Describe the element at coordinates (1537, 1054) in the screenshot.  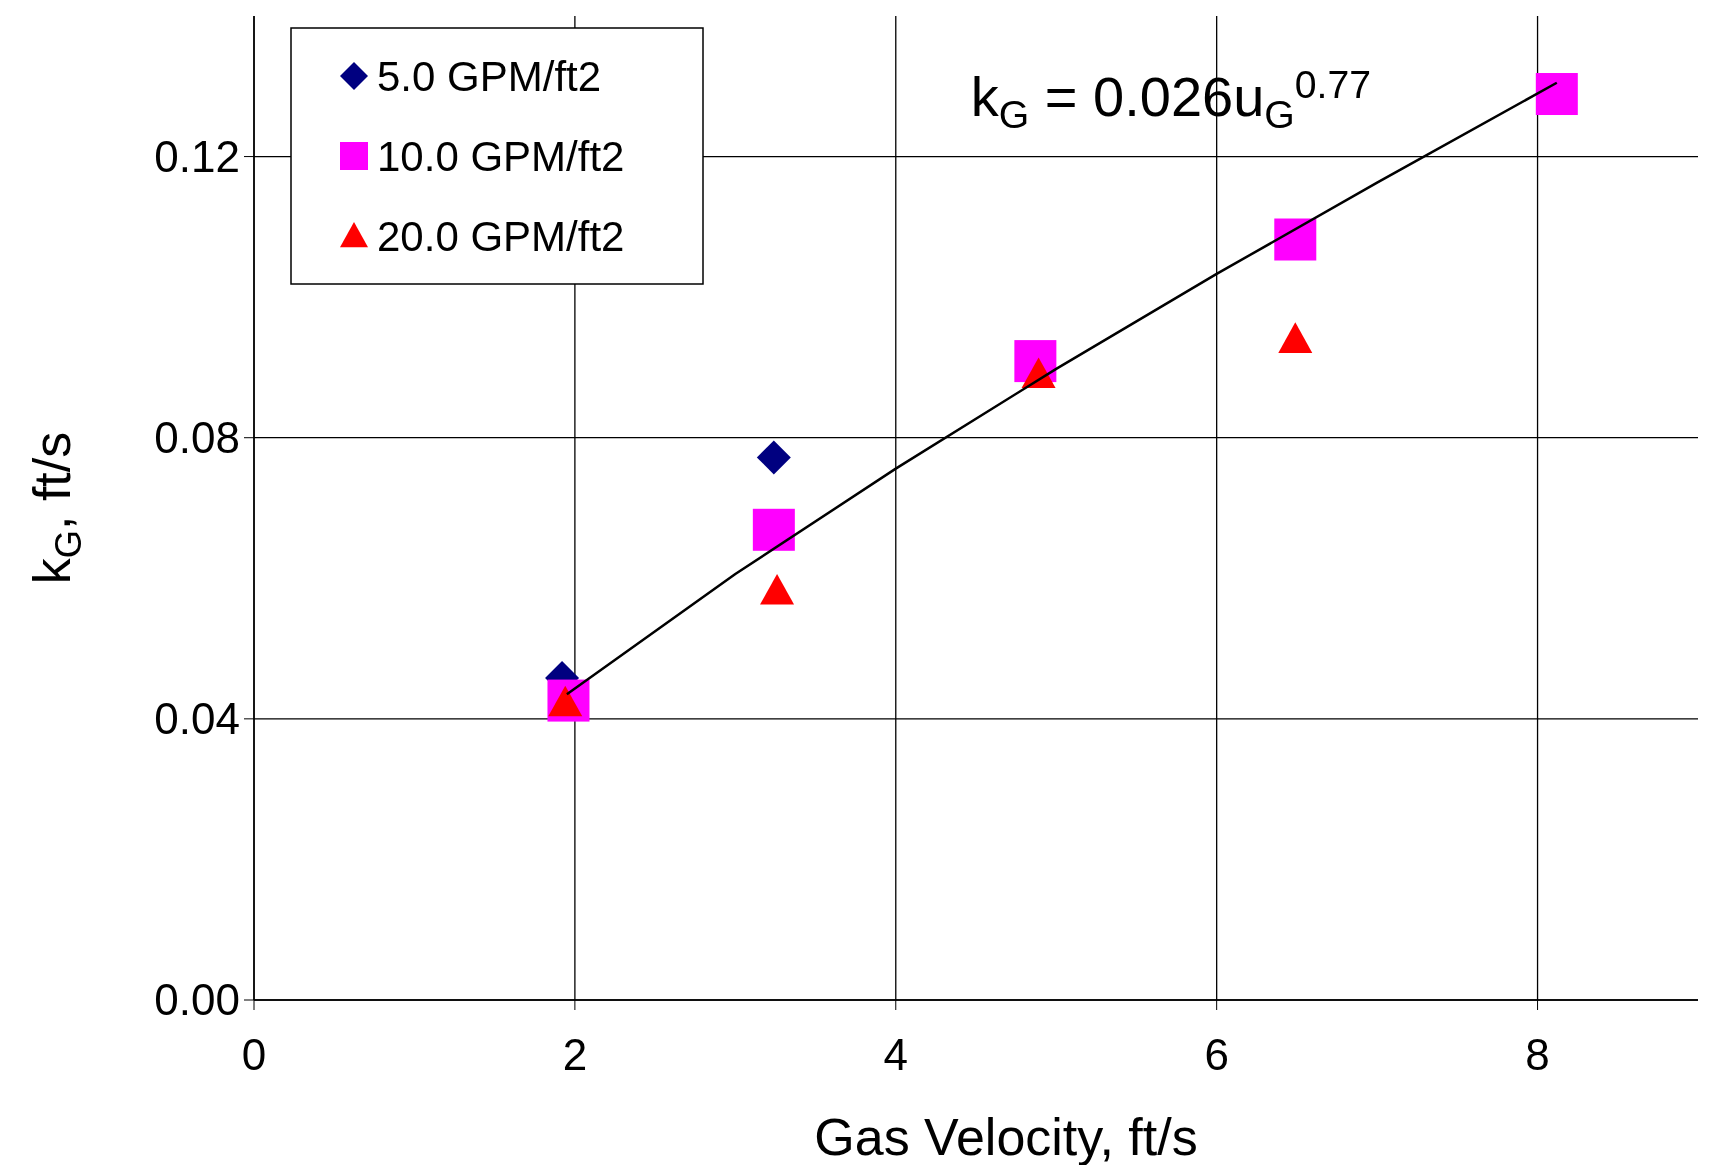
I see `x-tick-label: 8` at that location.